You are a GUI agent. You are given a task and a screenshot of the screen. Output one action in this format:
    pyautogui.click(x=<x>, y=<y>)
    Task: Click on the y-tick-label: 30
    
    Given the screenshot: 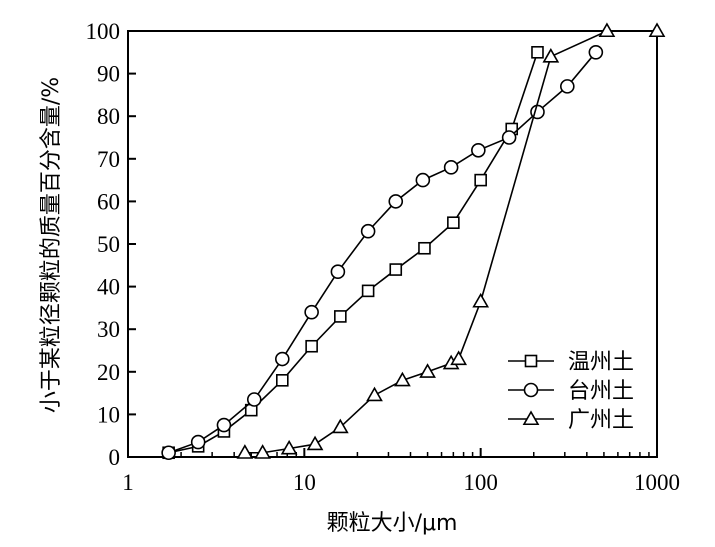 What is the action you would take?
    pyautogui.click(x=108, y=329)
    